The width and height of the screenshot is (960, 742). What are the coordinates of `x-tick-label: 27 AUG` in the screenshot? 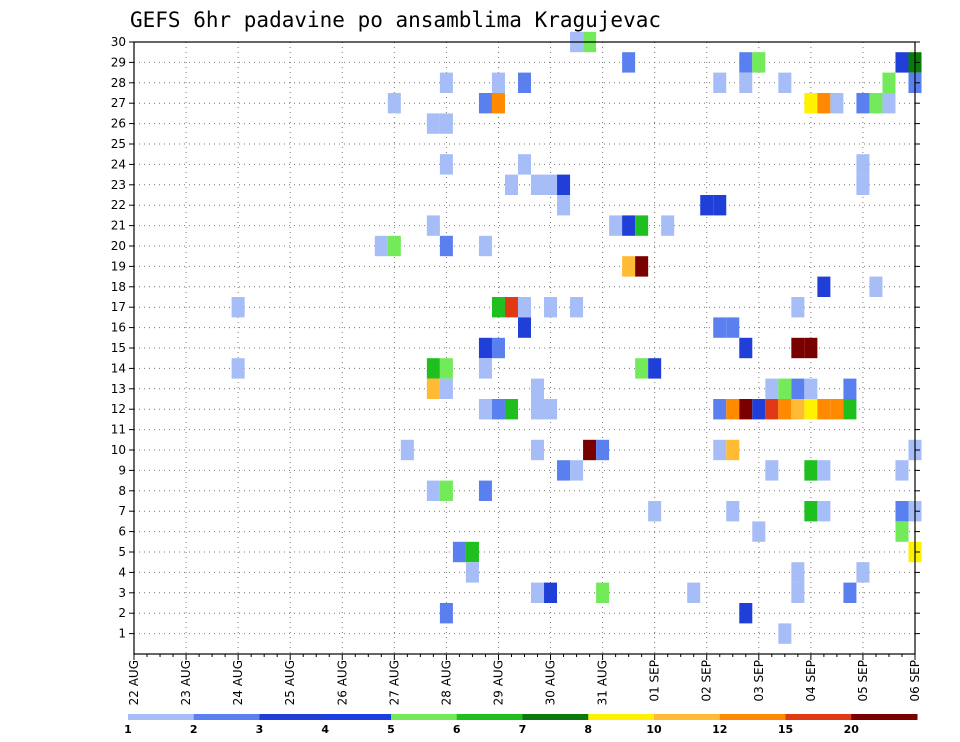 It's located at (394, 682).